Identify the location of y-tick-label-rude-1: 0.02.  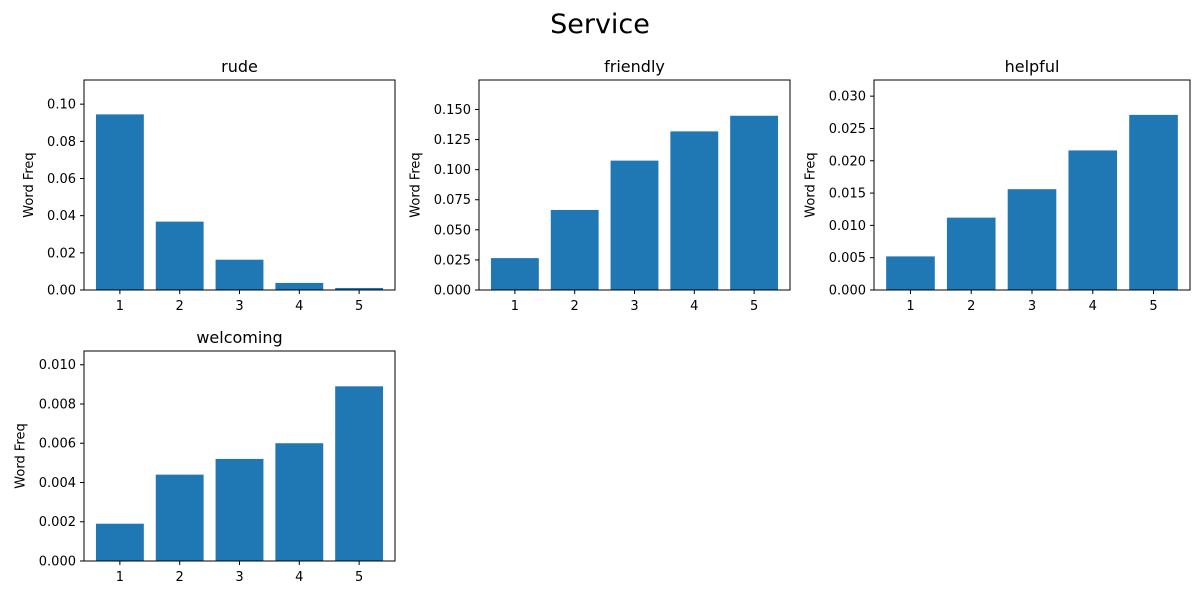
(61, 253).